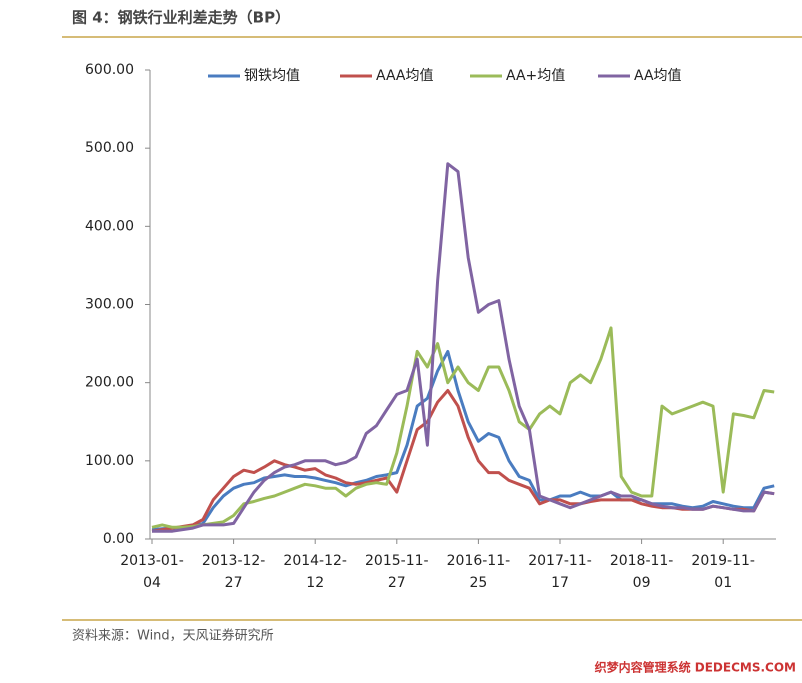  I want to click on legend-label: AAA均值, so click(405, 76).